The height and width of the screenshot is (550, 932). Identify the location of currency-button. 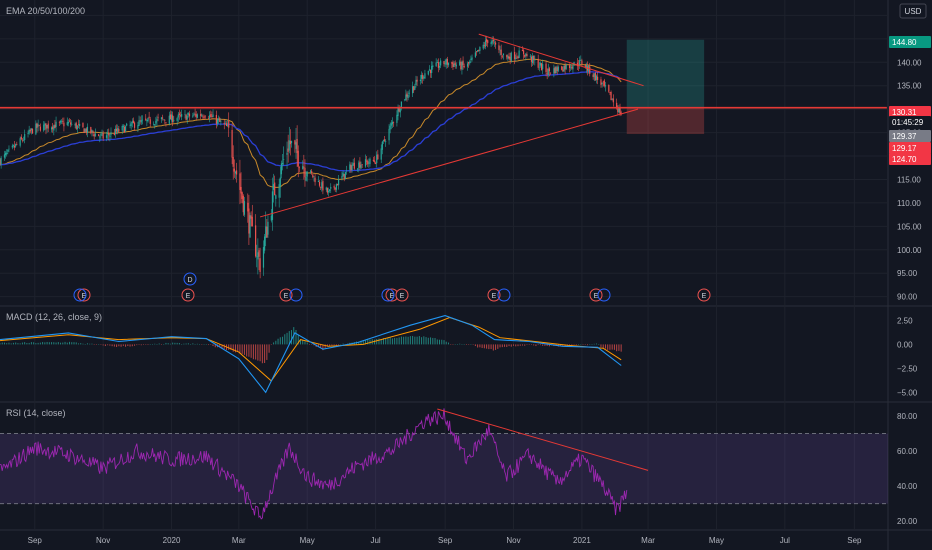
(913, 11).